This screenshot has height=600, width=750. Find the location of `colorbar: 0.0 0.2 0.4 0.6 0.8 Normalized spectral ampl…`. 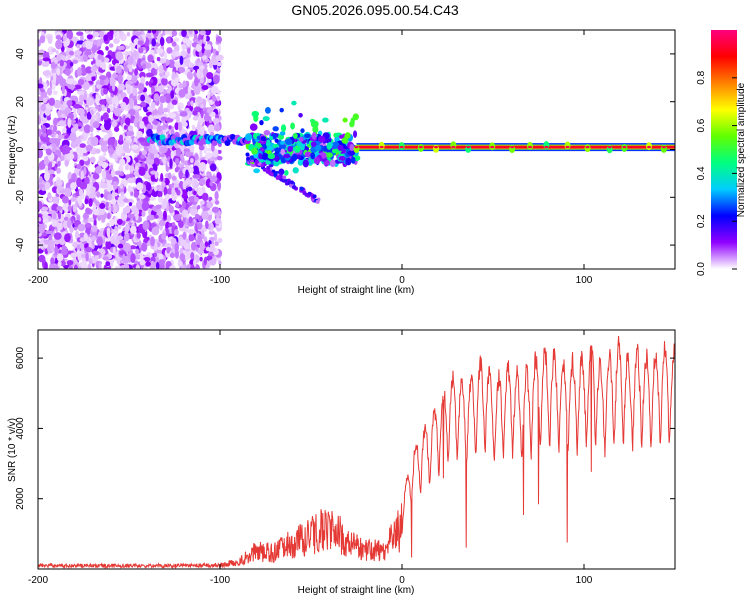

colorbar: 0.0 0.2 0.4 0.6 0.8 Normalized spectral ampl… is located at coordinates (721, 153).